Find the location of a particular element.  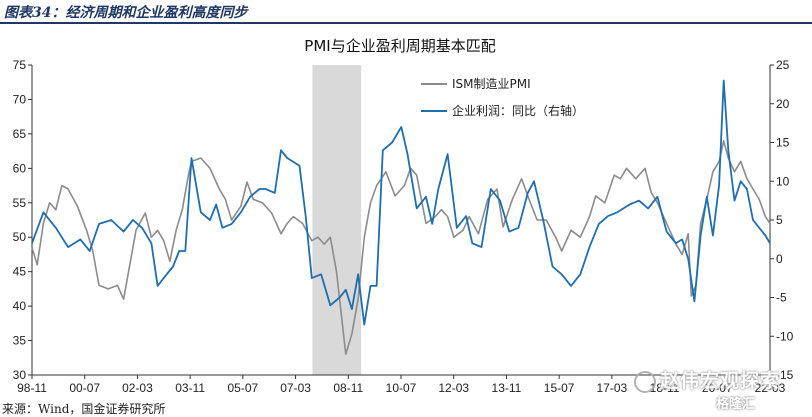

y-right-tick-label: -10 is located at coordinates (785, 336).